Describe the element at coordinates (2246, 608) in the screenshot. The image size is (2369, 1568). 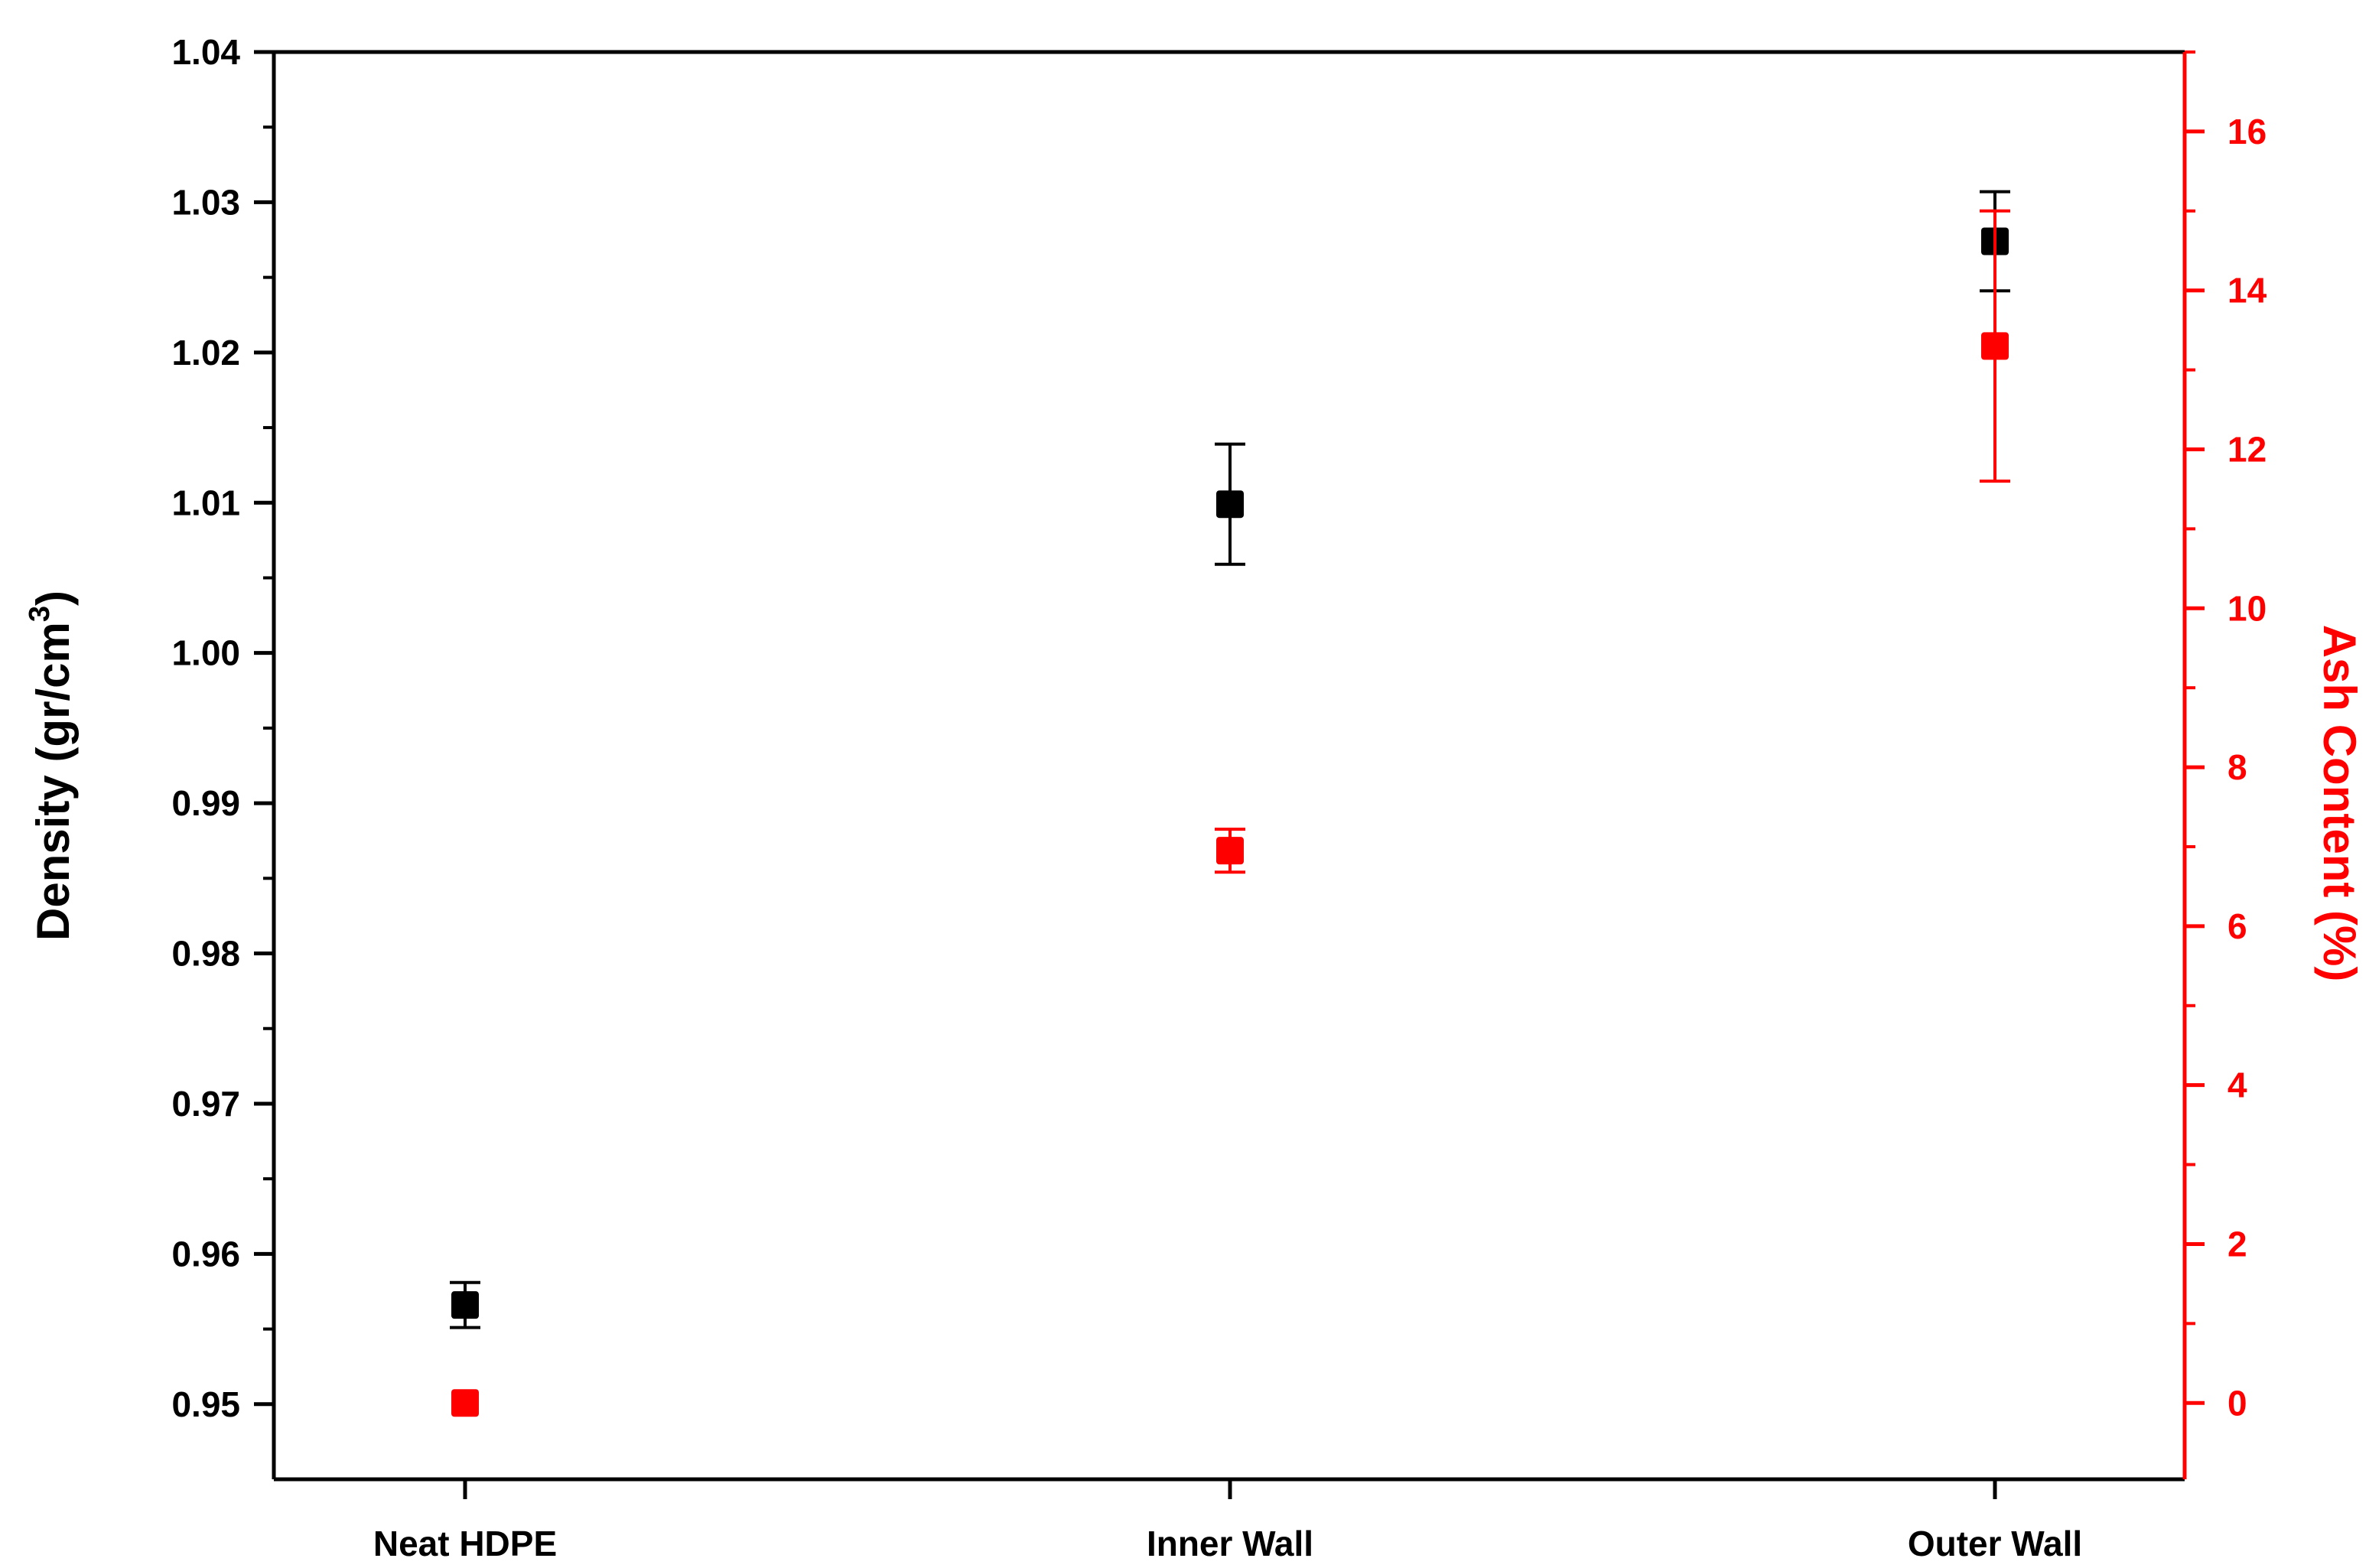
I see `right-tick-label: 10` at that location.